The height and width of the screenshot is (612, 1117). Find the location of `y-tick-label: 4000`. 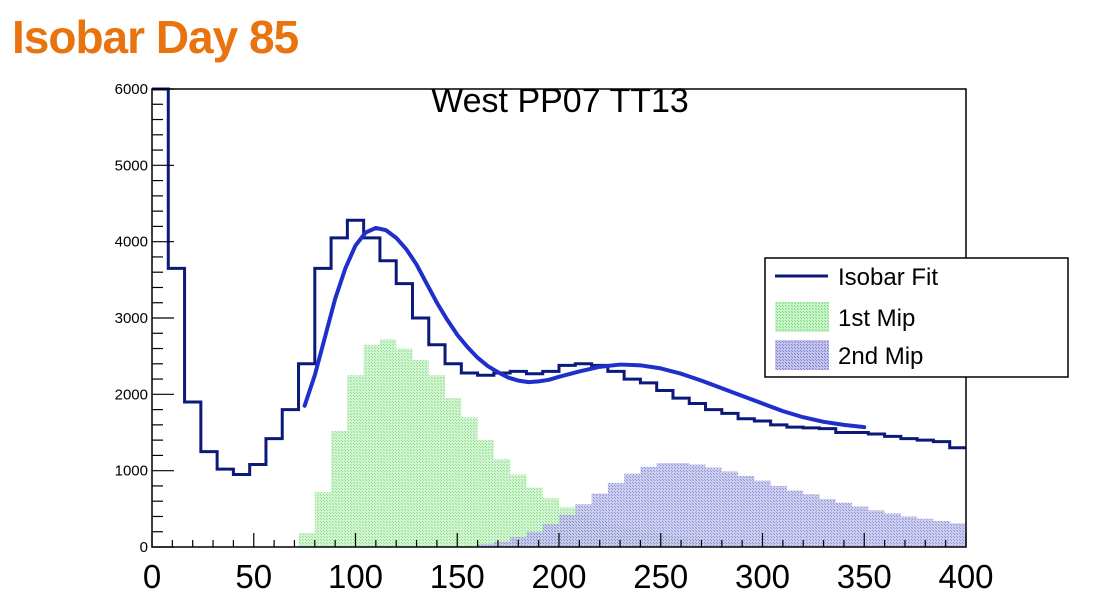

y-tick-label: 4000 is located at coordinates (131, 242).